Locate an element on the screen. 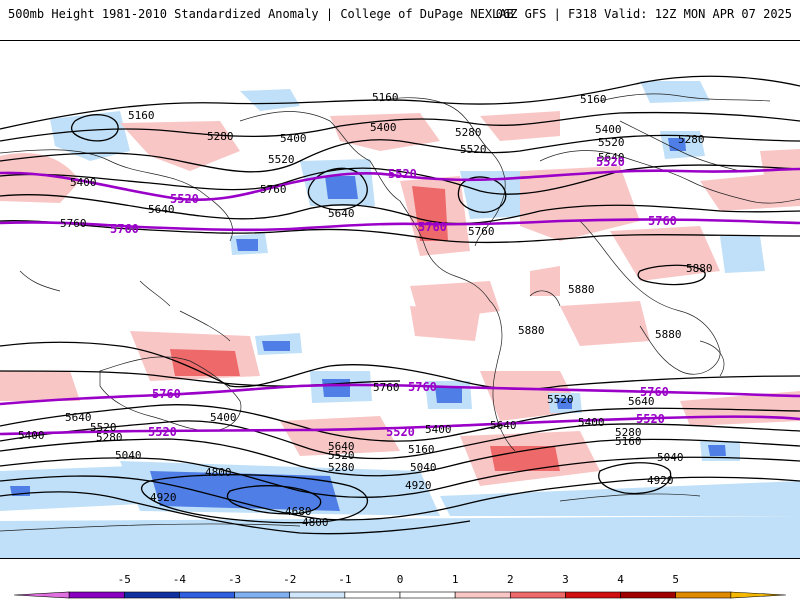  color-scale-tick-label: 1 is located at coordinates (455, 579).